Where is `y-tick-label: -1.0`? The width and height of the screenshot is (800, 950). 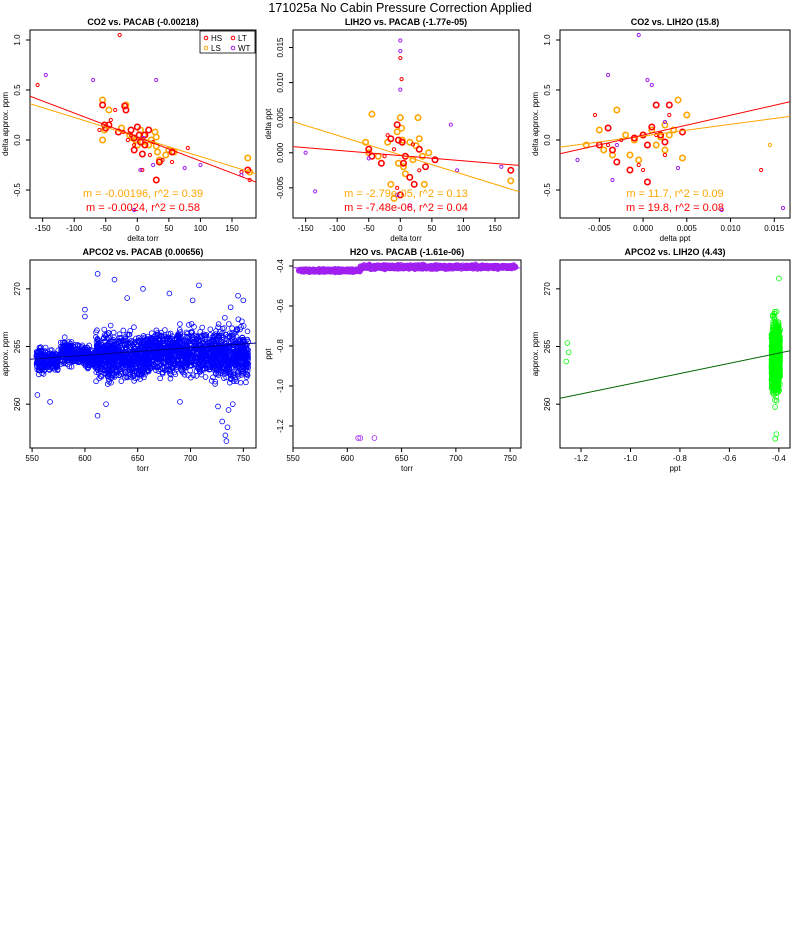 y-tick-label: -1.0 is located at coordinates (280, 386).